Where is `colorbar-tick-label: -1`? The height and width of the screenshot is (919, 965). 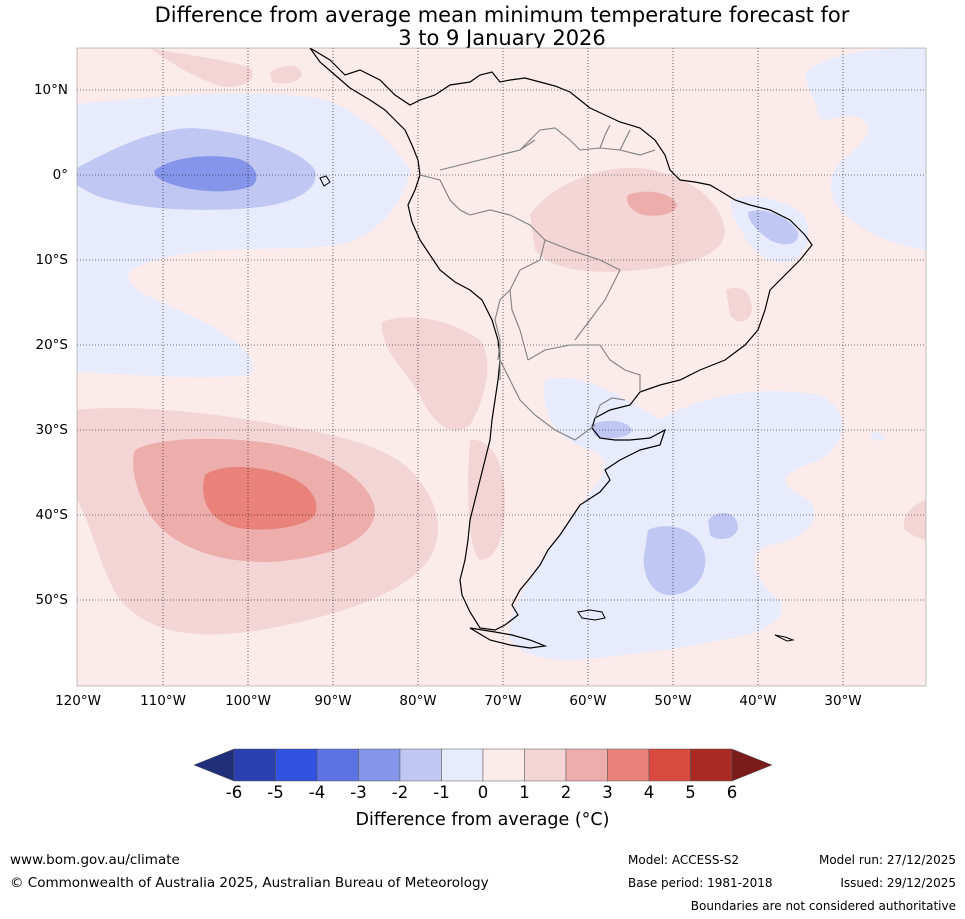 colorbar-tick-label: -1 is located at coordinates (441, 792).